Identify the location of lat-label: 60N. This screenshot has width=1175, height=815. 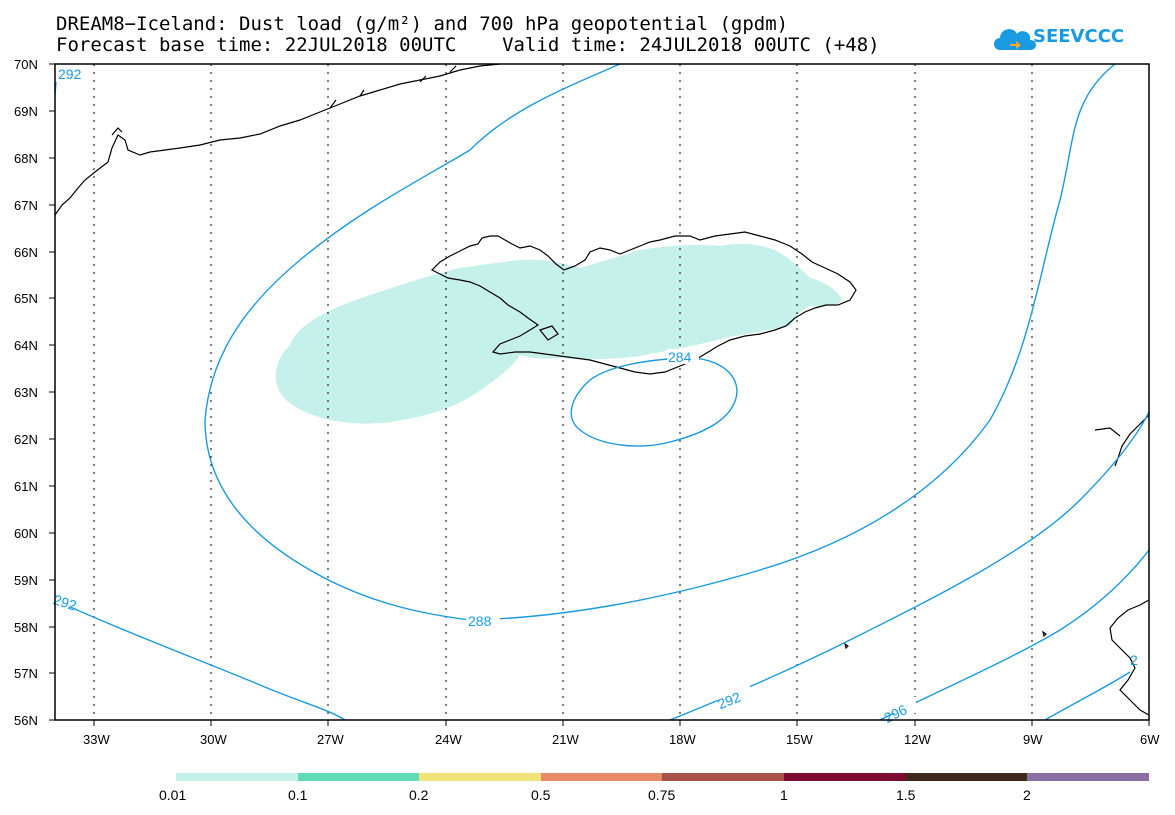
(26, 533).